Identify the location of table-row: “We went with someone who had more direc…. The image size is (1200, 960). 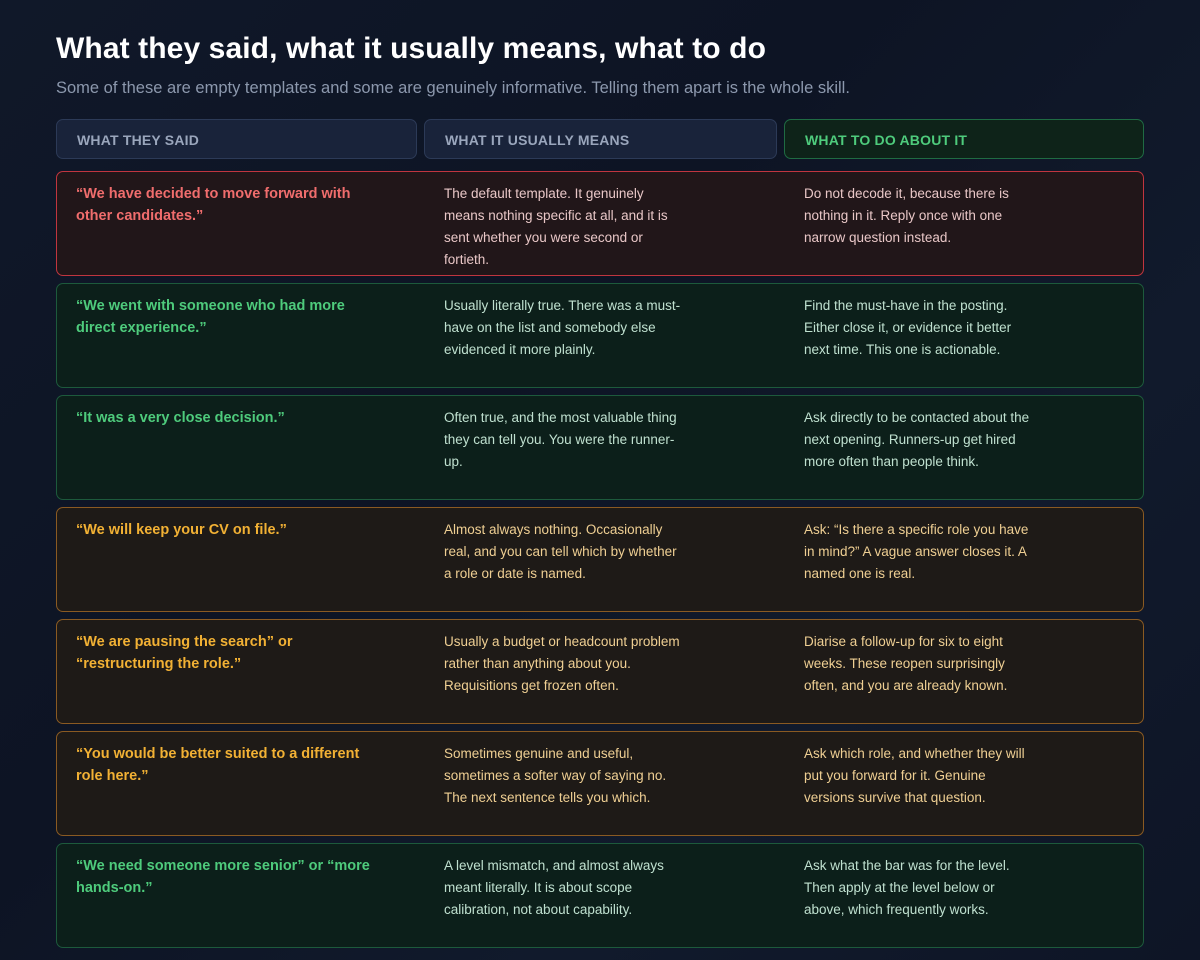
(600, 335).